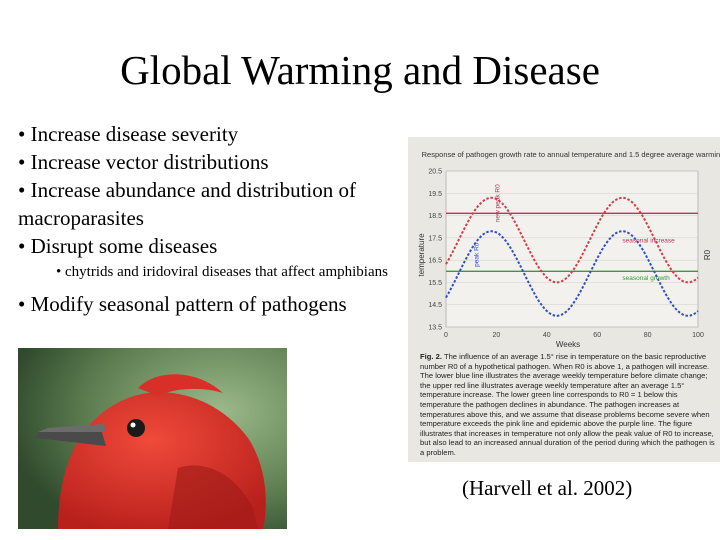  What do you see at coordinates (421, 255) in the screenshot?
I see `y-axis-label: temperature` at bounding box center [421, 255].